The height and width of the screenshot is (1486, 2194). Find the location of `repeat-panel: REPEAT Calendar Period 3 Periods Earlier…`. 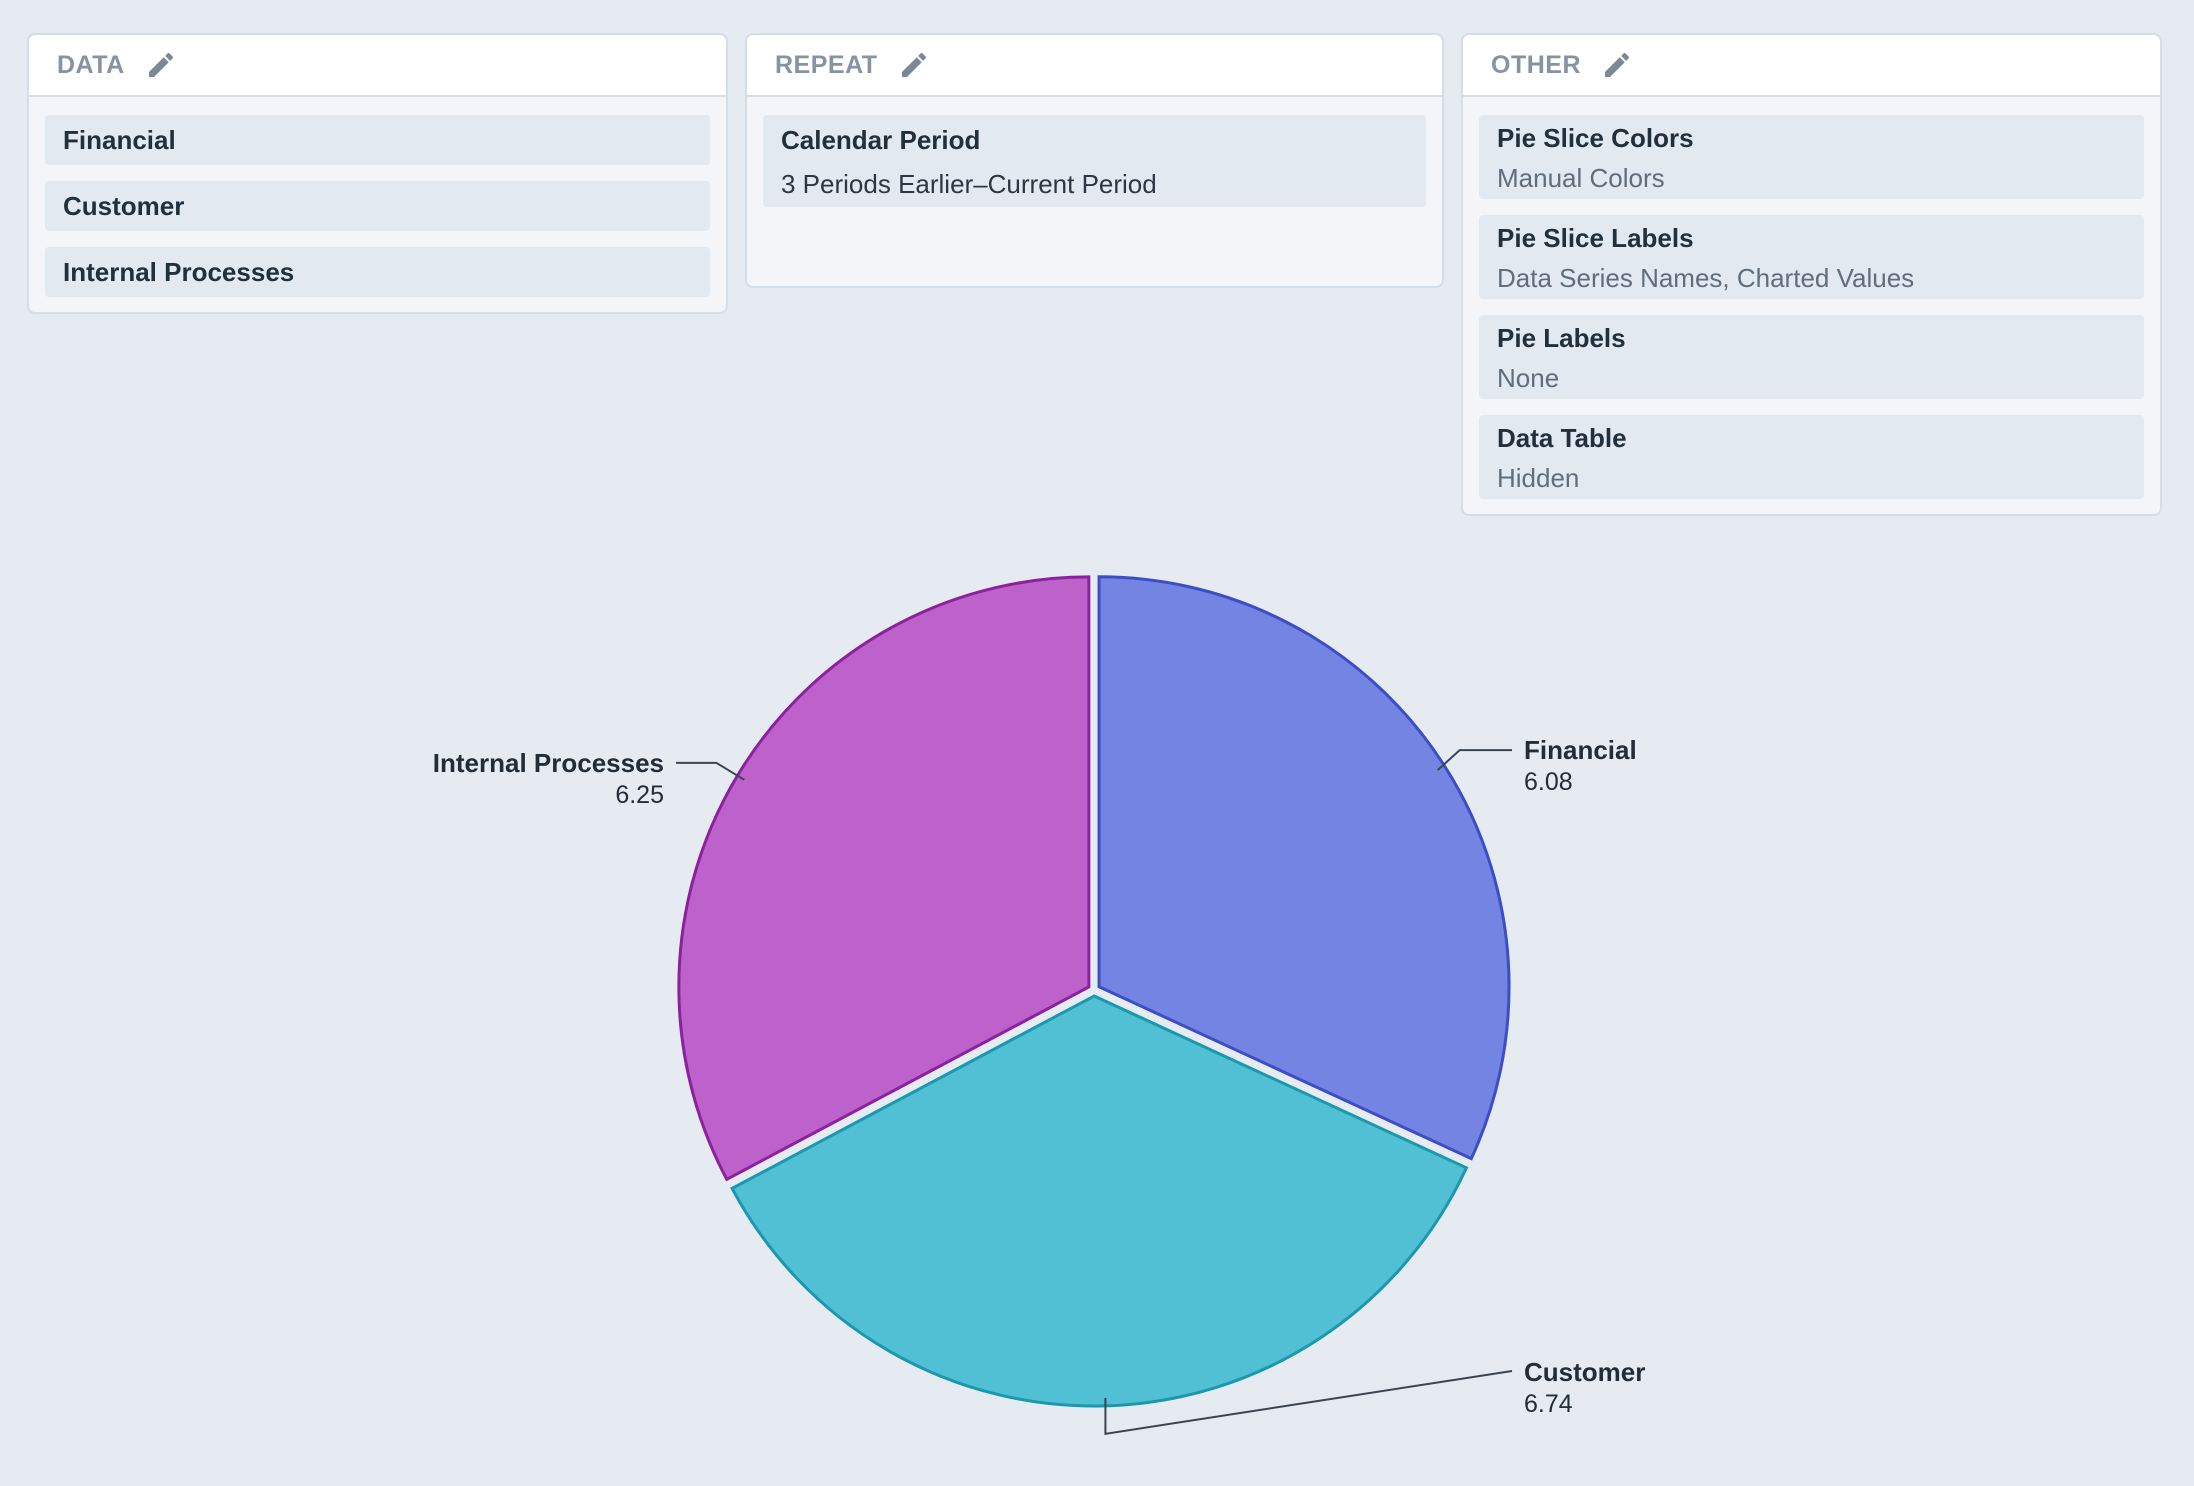

repeat-panel: REPEAT Calendar Period 3 Periods Earlier… is located at coordinates (1094, 160).